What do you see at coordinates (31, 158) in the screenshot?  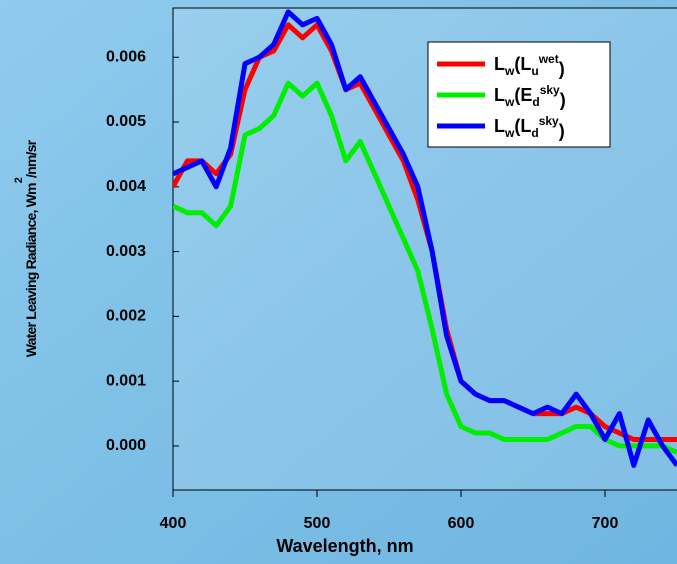 I see `y-label-text: /nm/sr` at bounding box center [31, 158].